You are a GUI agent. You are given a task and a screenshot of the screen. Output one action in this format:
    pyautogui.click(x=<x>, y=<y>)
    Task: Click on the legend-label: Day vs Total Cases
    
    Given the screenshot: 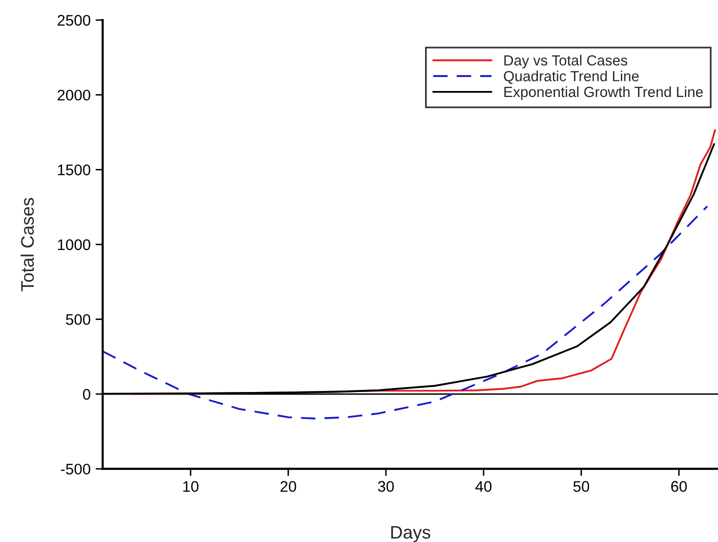 What is the action you would take?
    pyautogui.click(x=566, y=61)
    